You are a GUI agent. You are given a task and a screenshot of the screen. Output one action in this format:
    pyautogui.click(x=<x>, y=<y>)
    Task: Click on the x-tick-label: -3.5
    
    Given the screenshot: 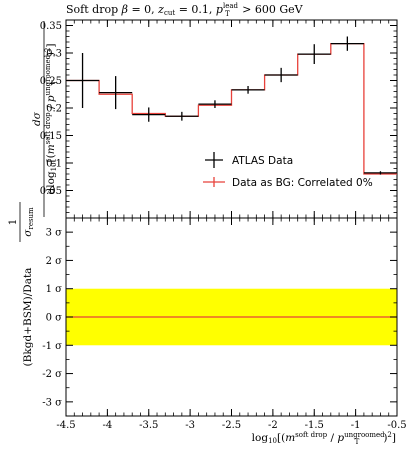 What is the action you would take?
    pyautogui.click(x=148, y=425)
    